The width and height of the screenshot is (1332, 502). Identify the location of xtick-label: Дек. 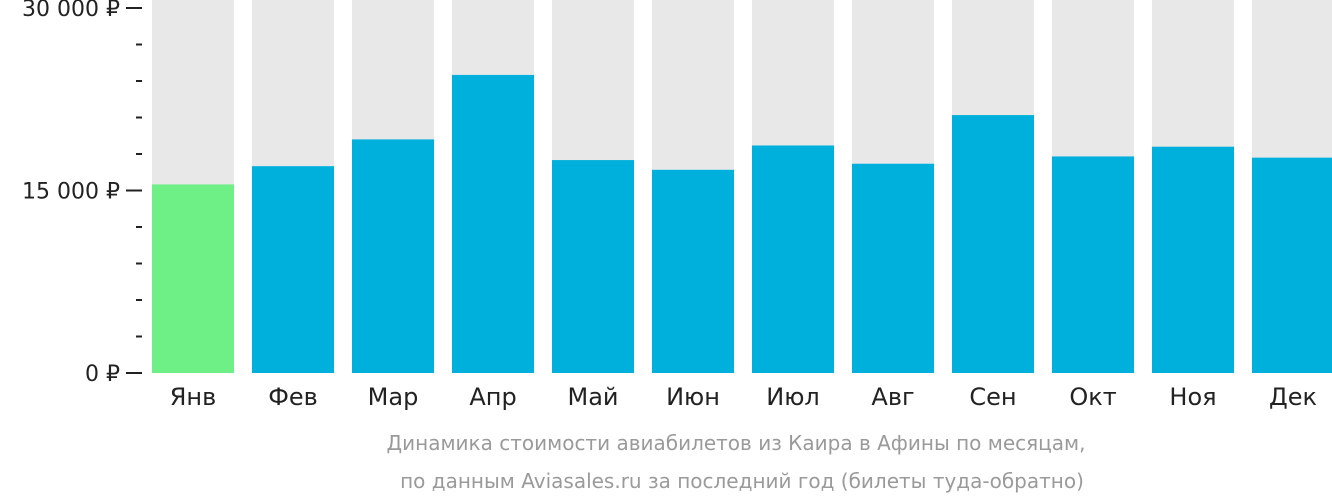
(1293, 397).